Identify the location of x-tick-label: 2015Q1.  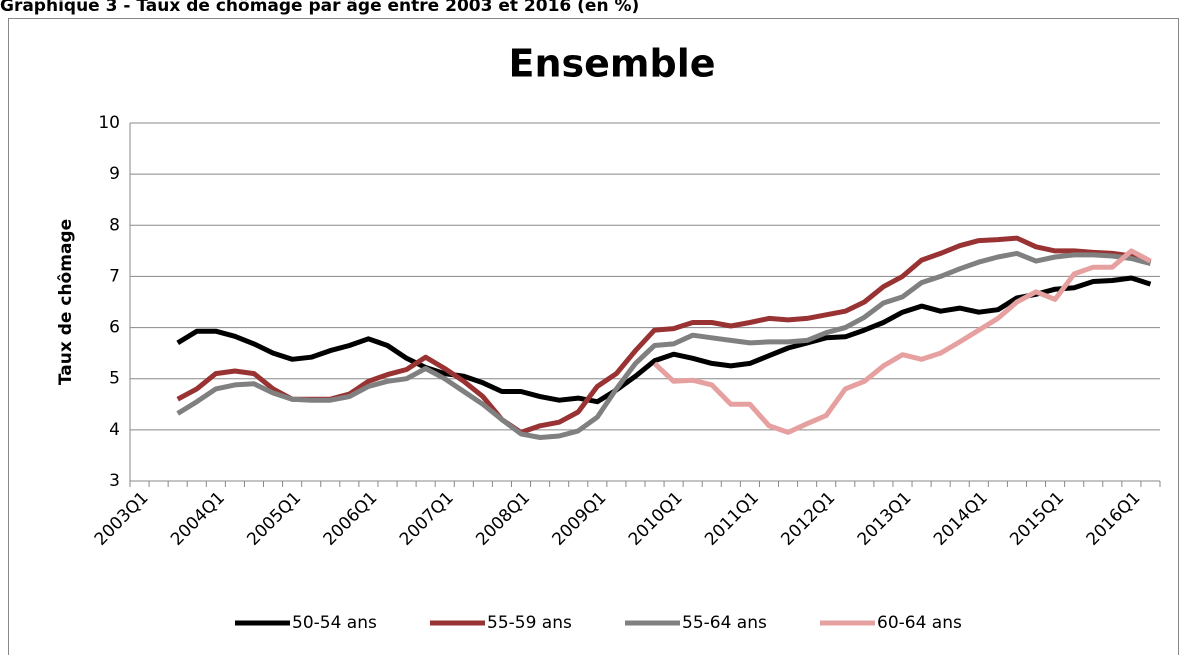
(1037, 519).